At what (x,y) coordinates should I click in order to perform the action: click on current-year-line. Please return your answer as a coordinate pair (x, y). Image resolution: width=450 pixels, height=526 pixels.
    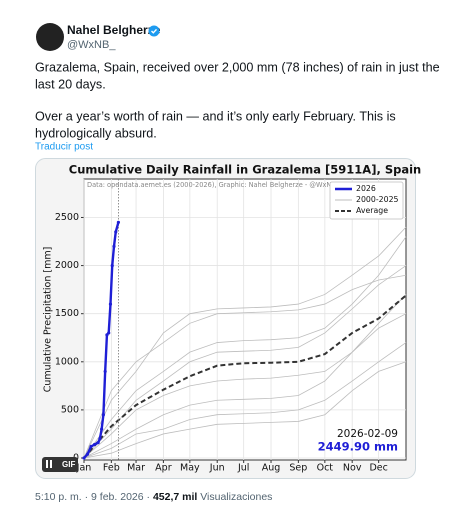
    Looking at the image, I should click on (101, 340).